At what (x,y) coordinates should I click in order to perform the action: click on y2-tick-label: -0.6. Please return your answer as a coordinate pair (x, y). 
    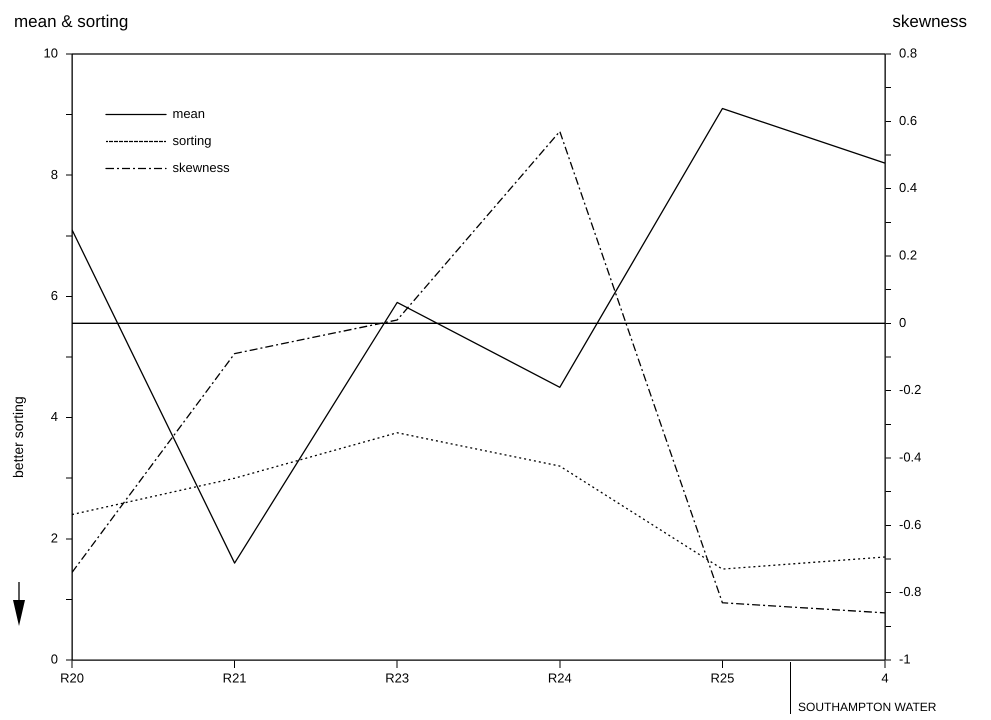
    Looking at the image, I should click on (910, 524).